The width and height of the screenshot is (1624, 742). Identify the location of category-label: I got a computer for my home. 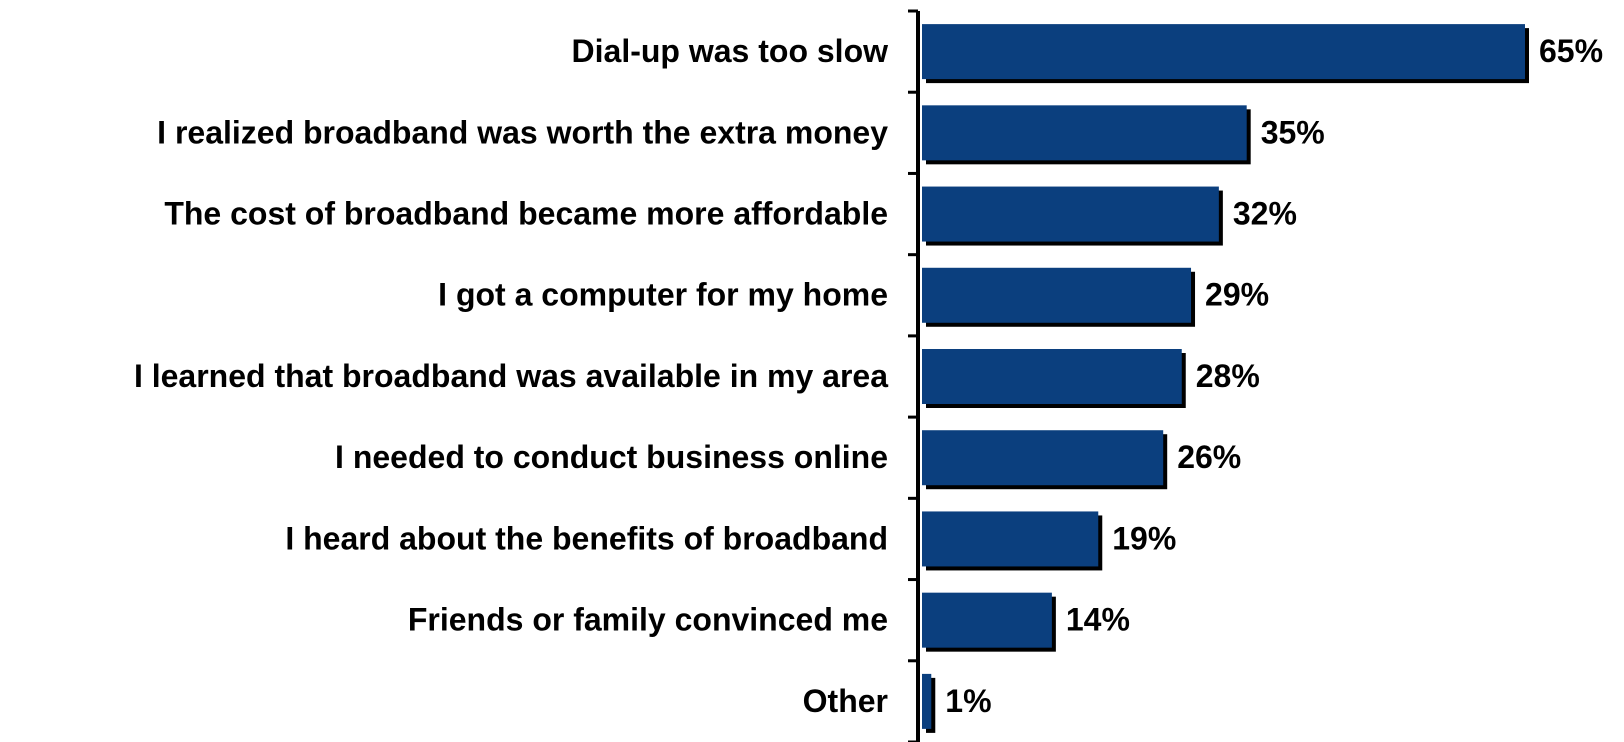
(663, 295).